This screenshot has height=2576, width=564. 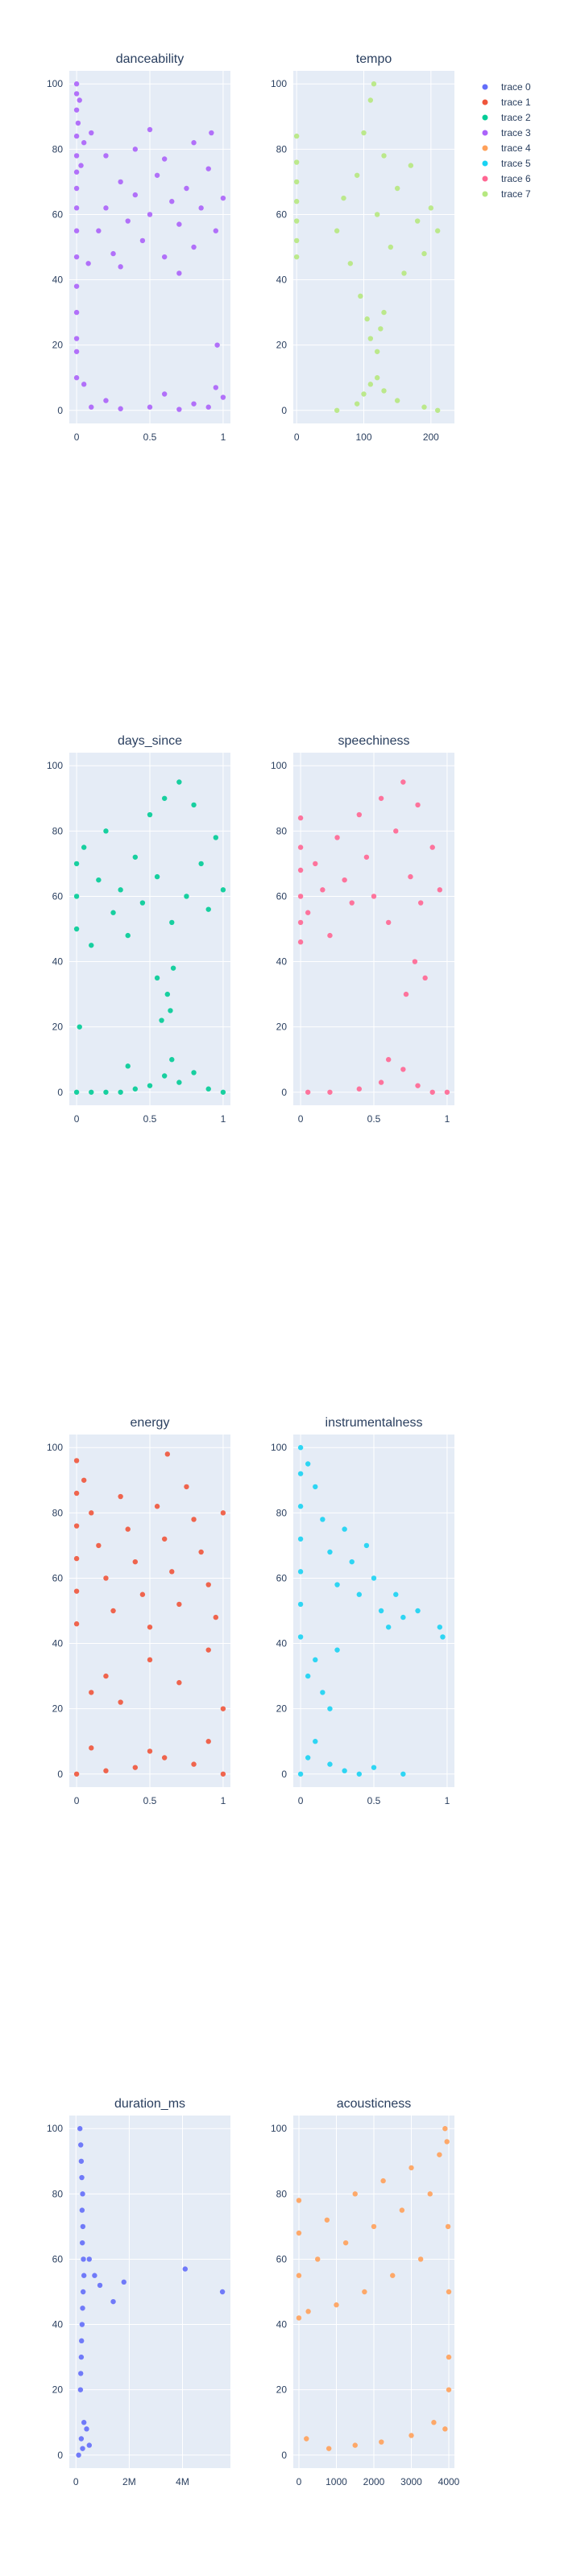 What do you see at coordinates (507, 163) in the screenshot?
I see `legend-item: trace 5` at bounding box center [507, 163].